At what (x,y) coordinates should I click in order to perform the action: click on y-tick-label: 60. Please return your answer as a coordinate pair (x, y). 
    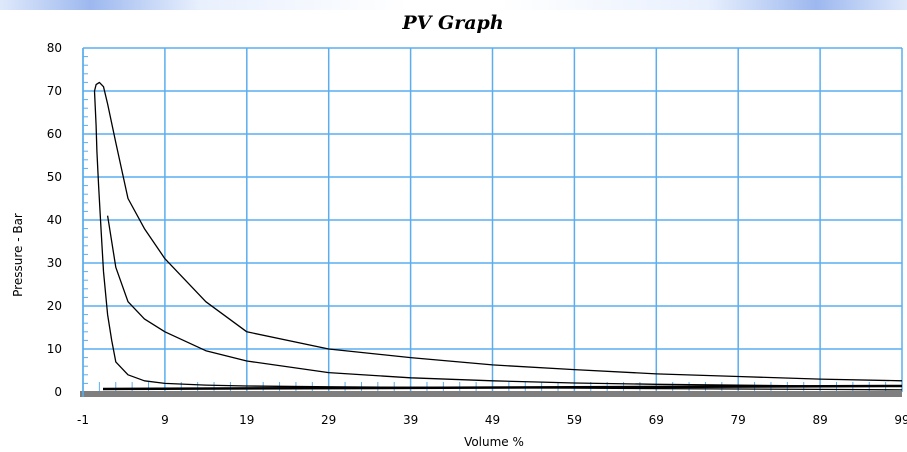
    Looking at the image, I should click on (54, 134).